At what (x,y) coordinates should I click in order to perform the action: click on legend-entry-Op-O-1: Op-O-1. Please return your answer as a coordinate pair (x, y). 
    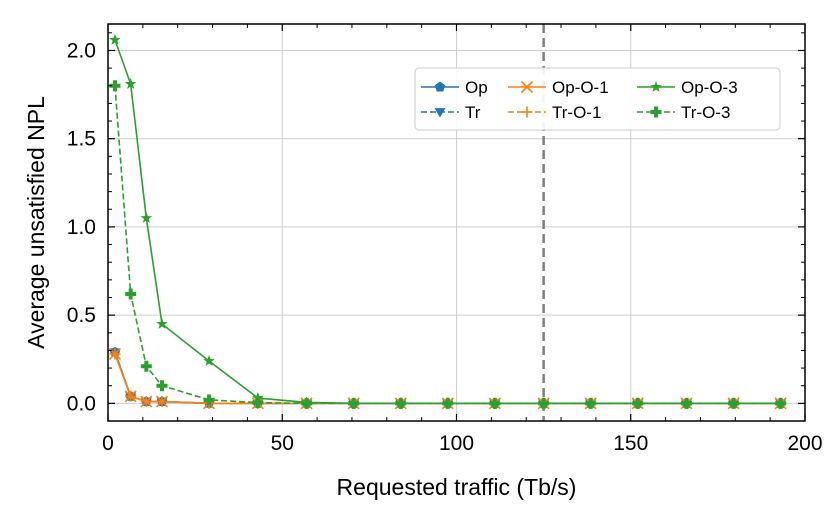
    Looking at the image, I should click on (558, 87).